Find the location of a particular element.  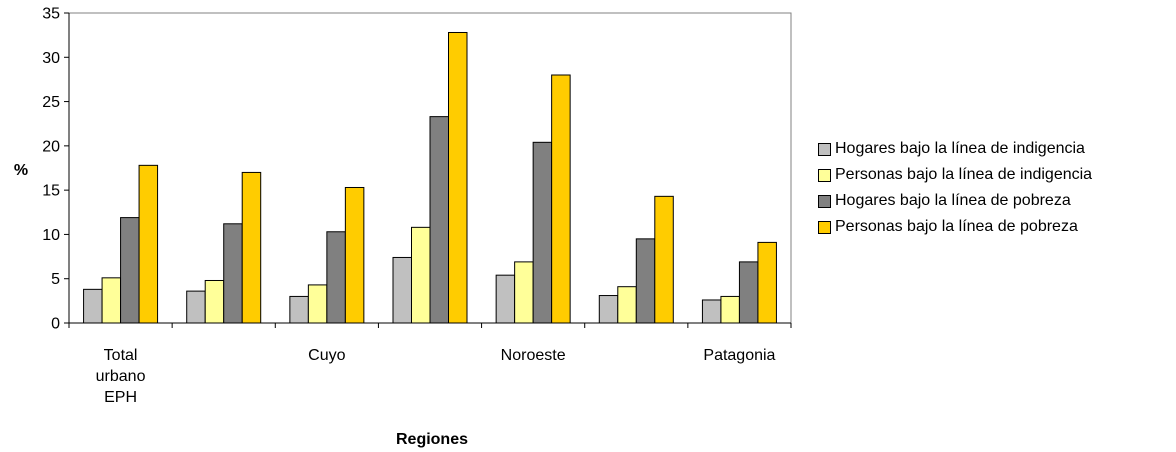

y-tick-label: 30 is located at coordinates (51, 58).